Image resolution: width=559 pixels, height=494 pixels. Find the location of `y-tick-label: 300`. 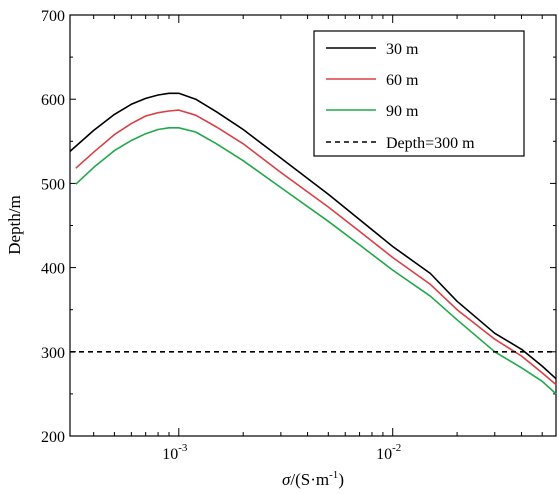

y-tick-label: 300 is located at coordinates (53, 353).